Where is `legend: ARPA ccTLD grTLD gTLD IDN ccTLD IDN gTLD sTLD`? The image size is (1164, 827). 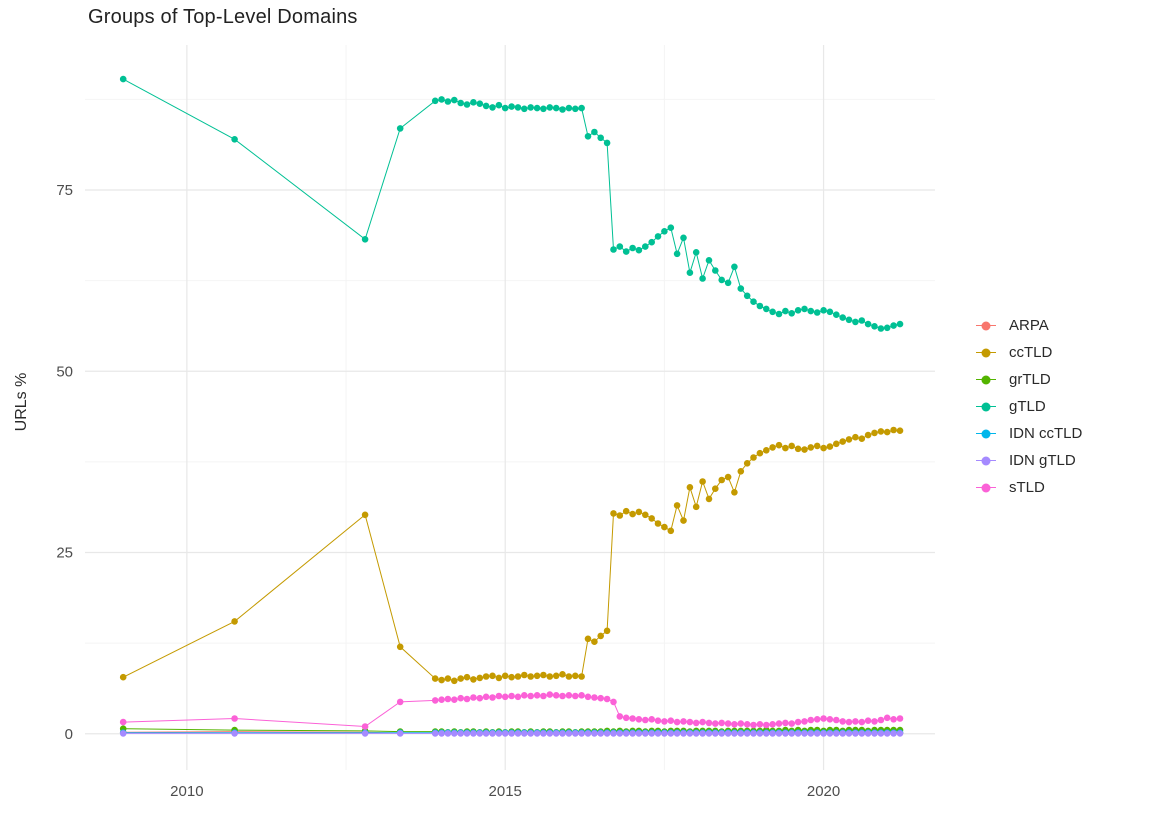
legend: ARPA ccTLD grTLD gTLD IDN ccTLD IDN gTLD sTLD is located at coordinates (1029, 406).